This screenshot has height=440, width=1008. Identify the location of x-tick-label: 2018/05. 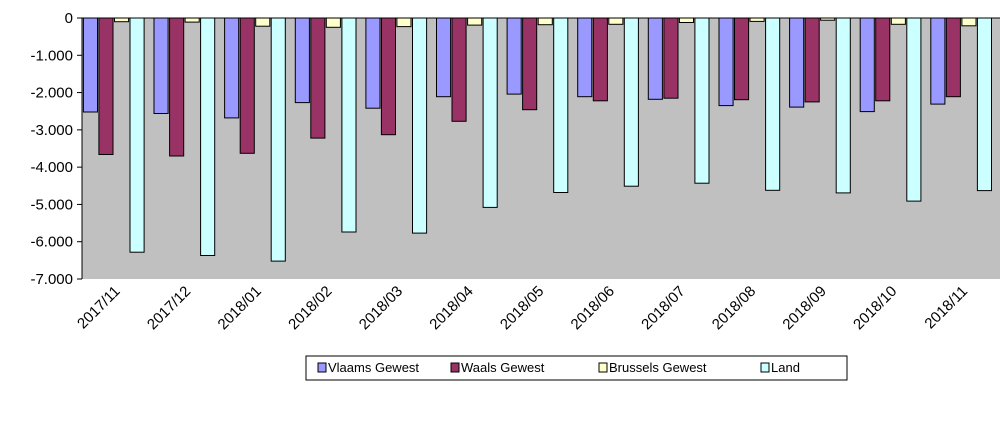
(522, 308).